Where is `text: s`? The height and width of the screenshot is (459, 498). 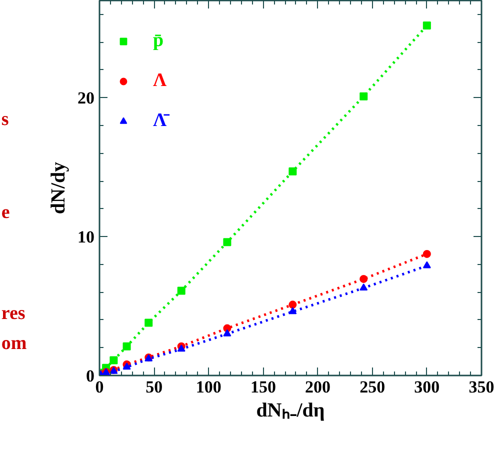
text: s is located at coordinates (5, 119).